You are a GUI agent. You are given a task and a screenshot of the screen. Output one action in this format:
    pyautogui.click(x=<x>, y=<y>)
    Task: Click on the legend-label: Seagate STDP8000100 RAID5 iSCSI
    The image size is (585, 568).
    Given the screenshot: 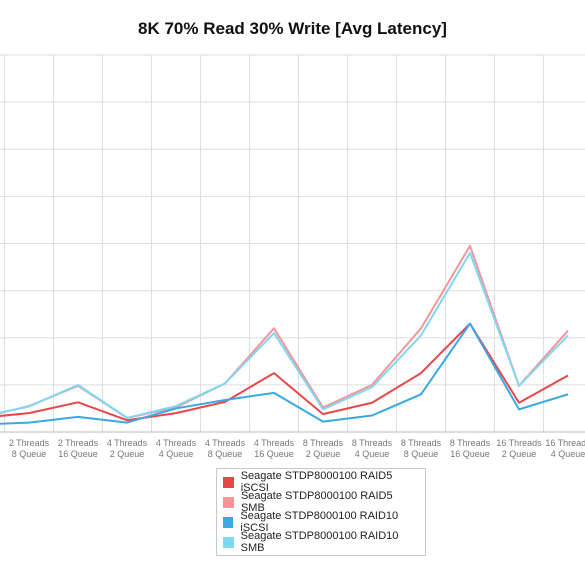 What is the action you would take?
    pyautogui.click(x=316, y=482)
    